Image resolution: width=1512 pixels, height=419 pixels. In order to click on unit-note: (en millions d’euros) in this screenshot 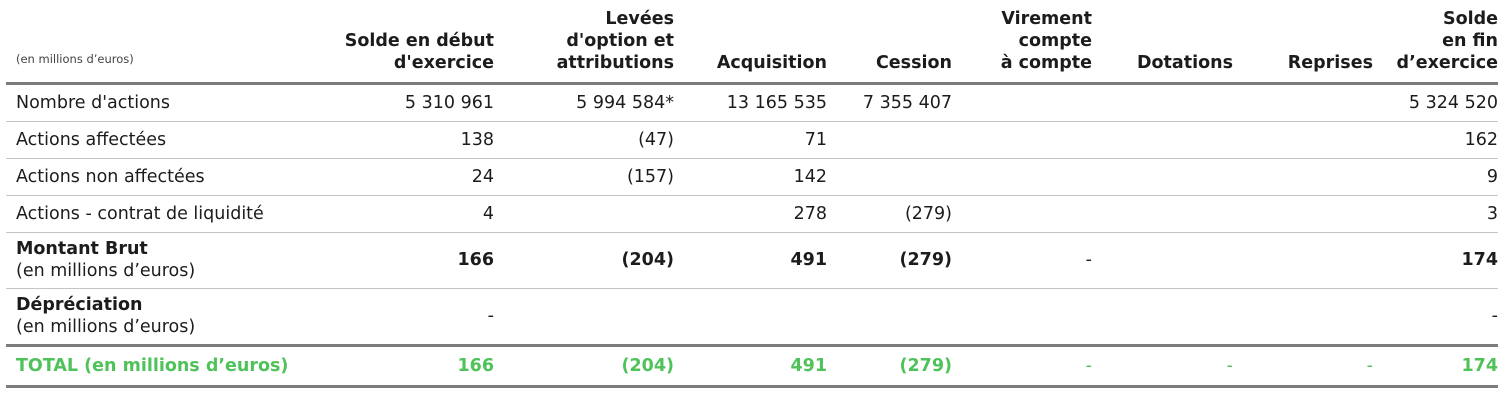, I will do `click(75, 59)`.